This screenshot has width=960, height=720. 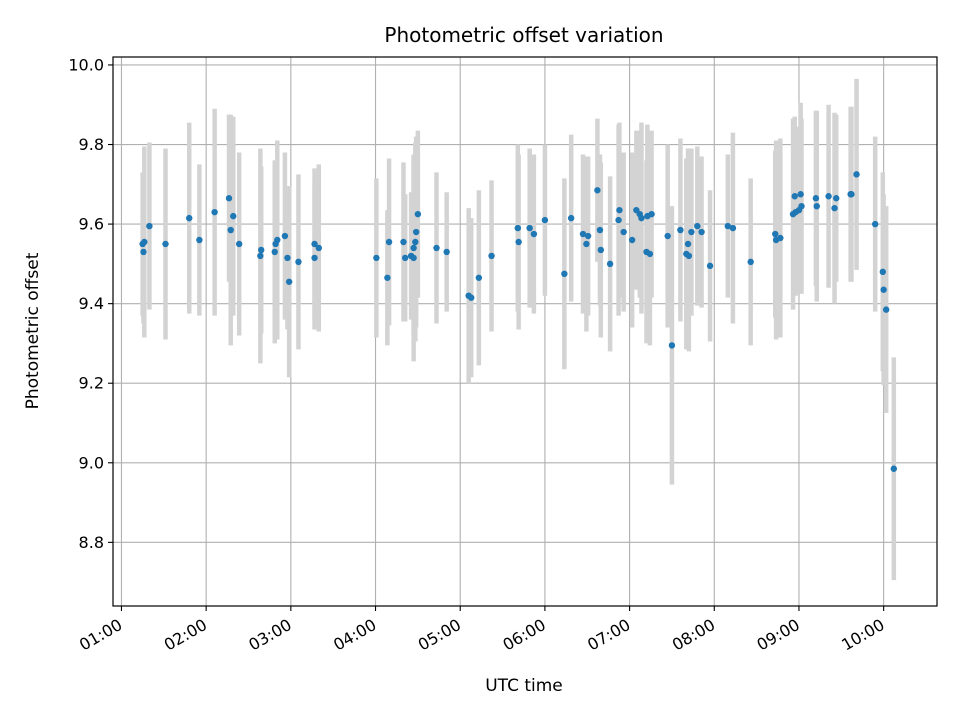 What do you see at coordinates (33, 330) in the screenshot?
I see `y-axis-title: Photometric offset` at bounding box center [33, 330].